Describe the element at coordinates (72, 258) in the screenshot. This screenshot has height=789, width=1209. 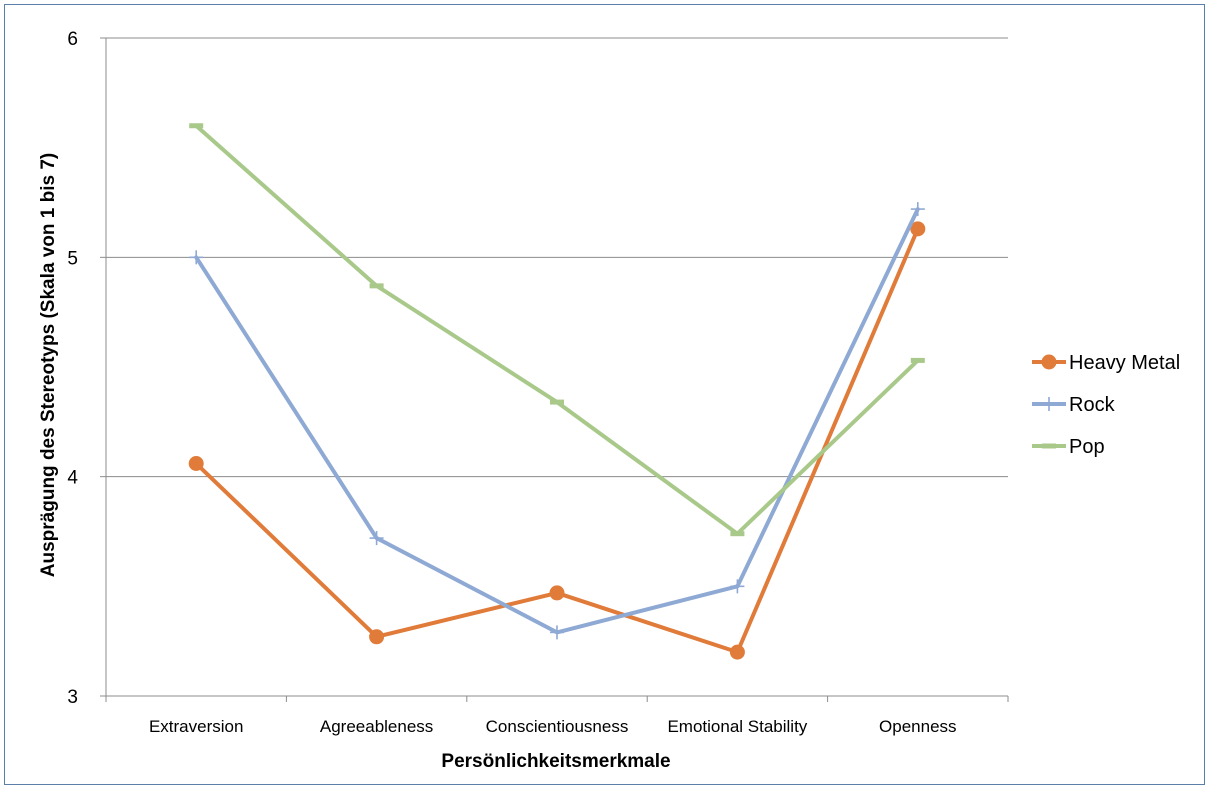
I see `y-tick-label: 5` at that location.